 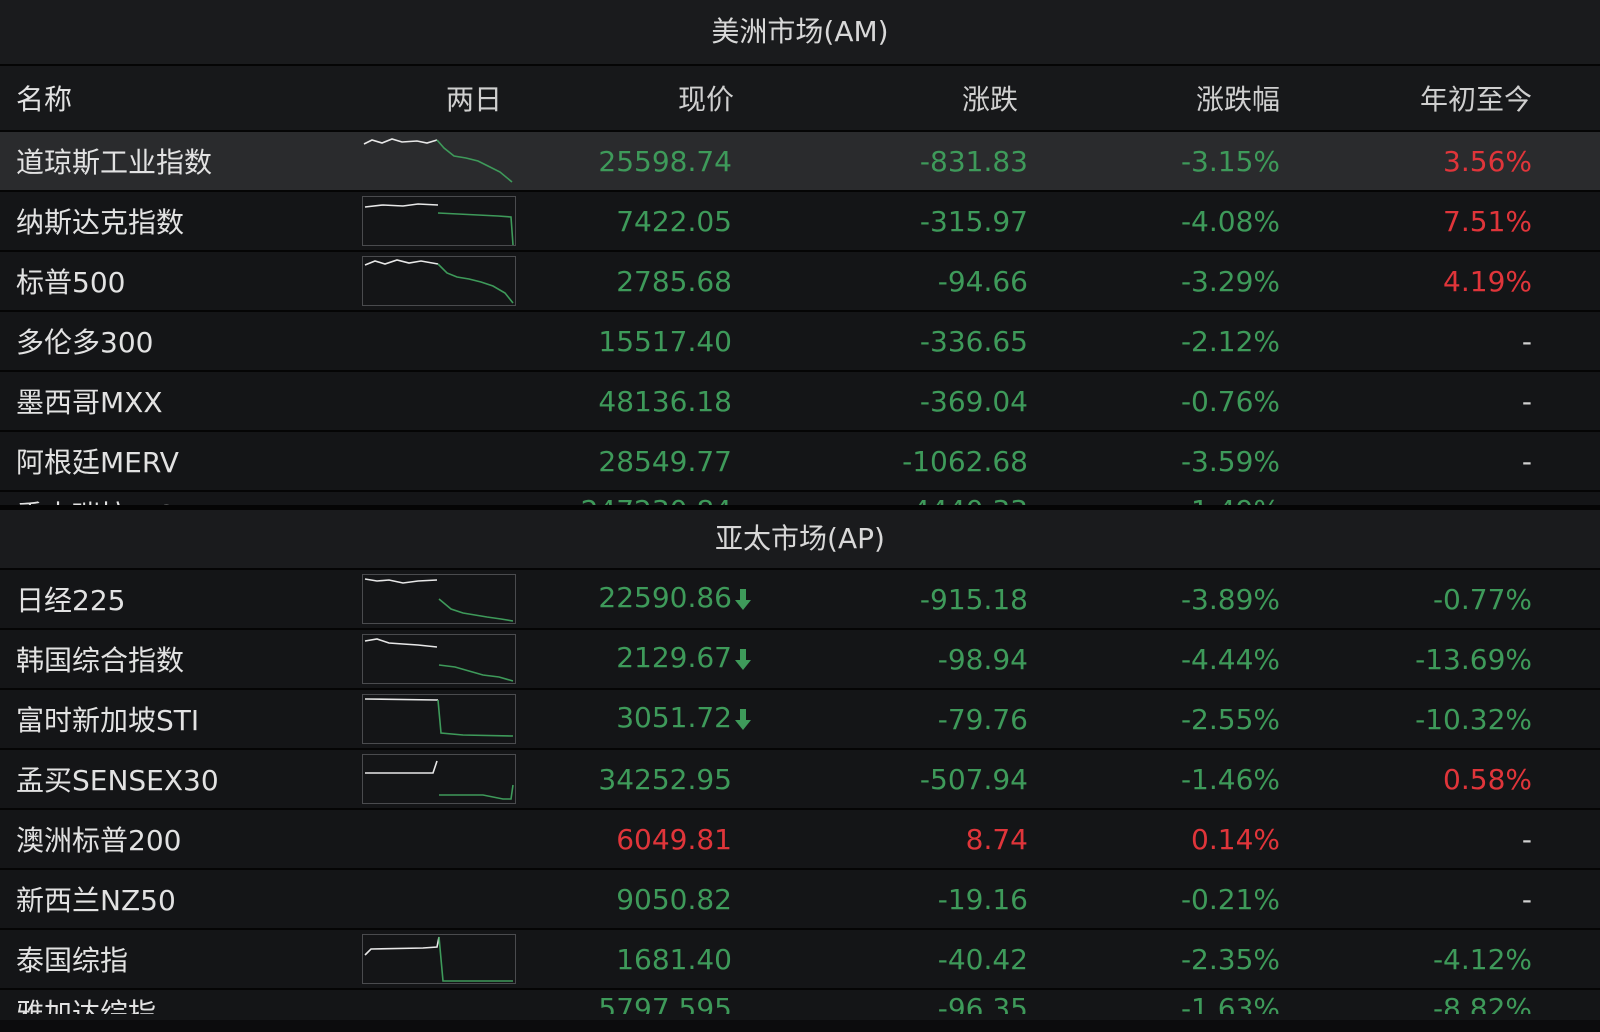 What do you see at coordinates (800, 600) in the screenshot?
I see `table-row: 日经225 22590.86 -915.18 -3.89% -0.77%` at bounding box center [800, 600].